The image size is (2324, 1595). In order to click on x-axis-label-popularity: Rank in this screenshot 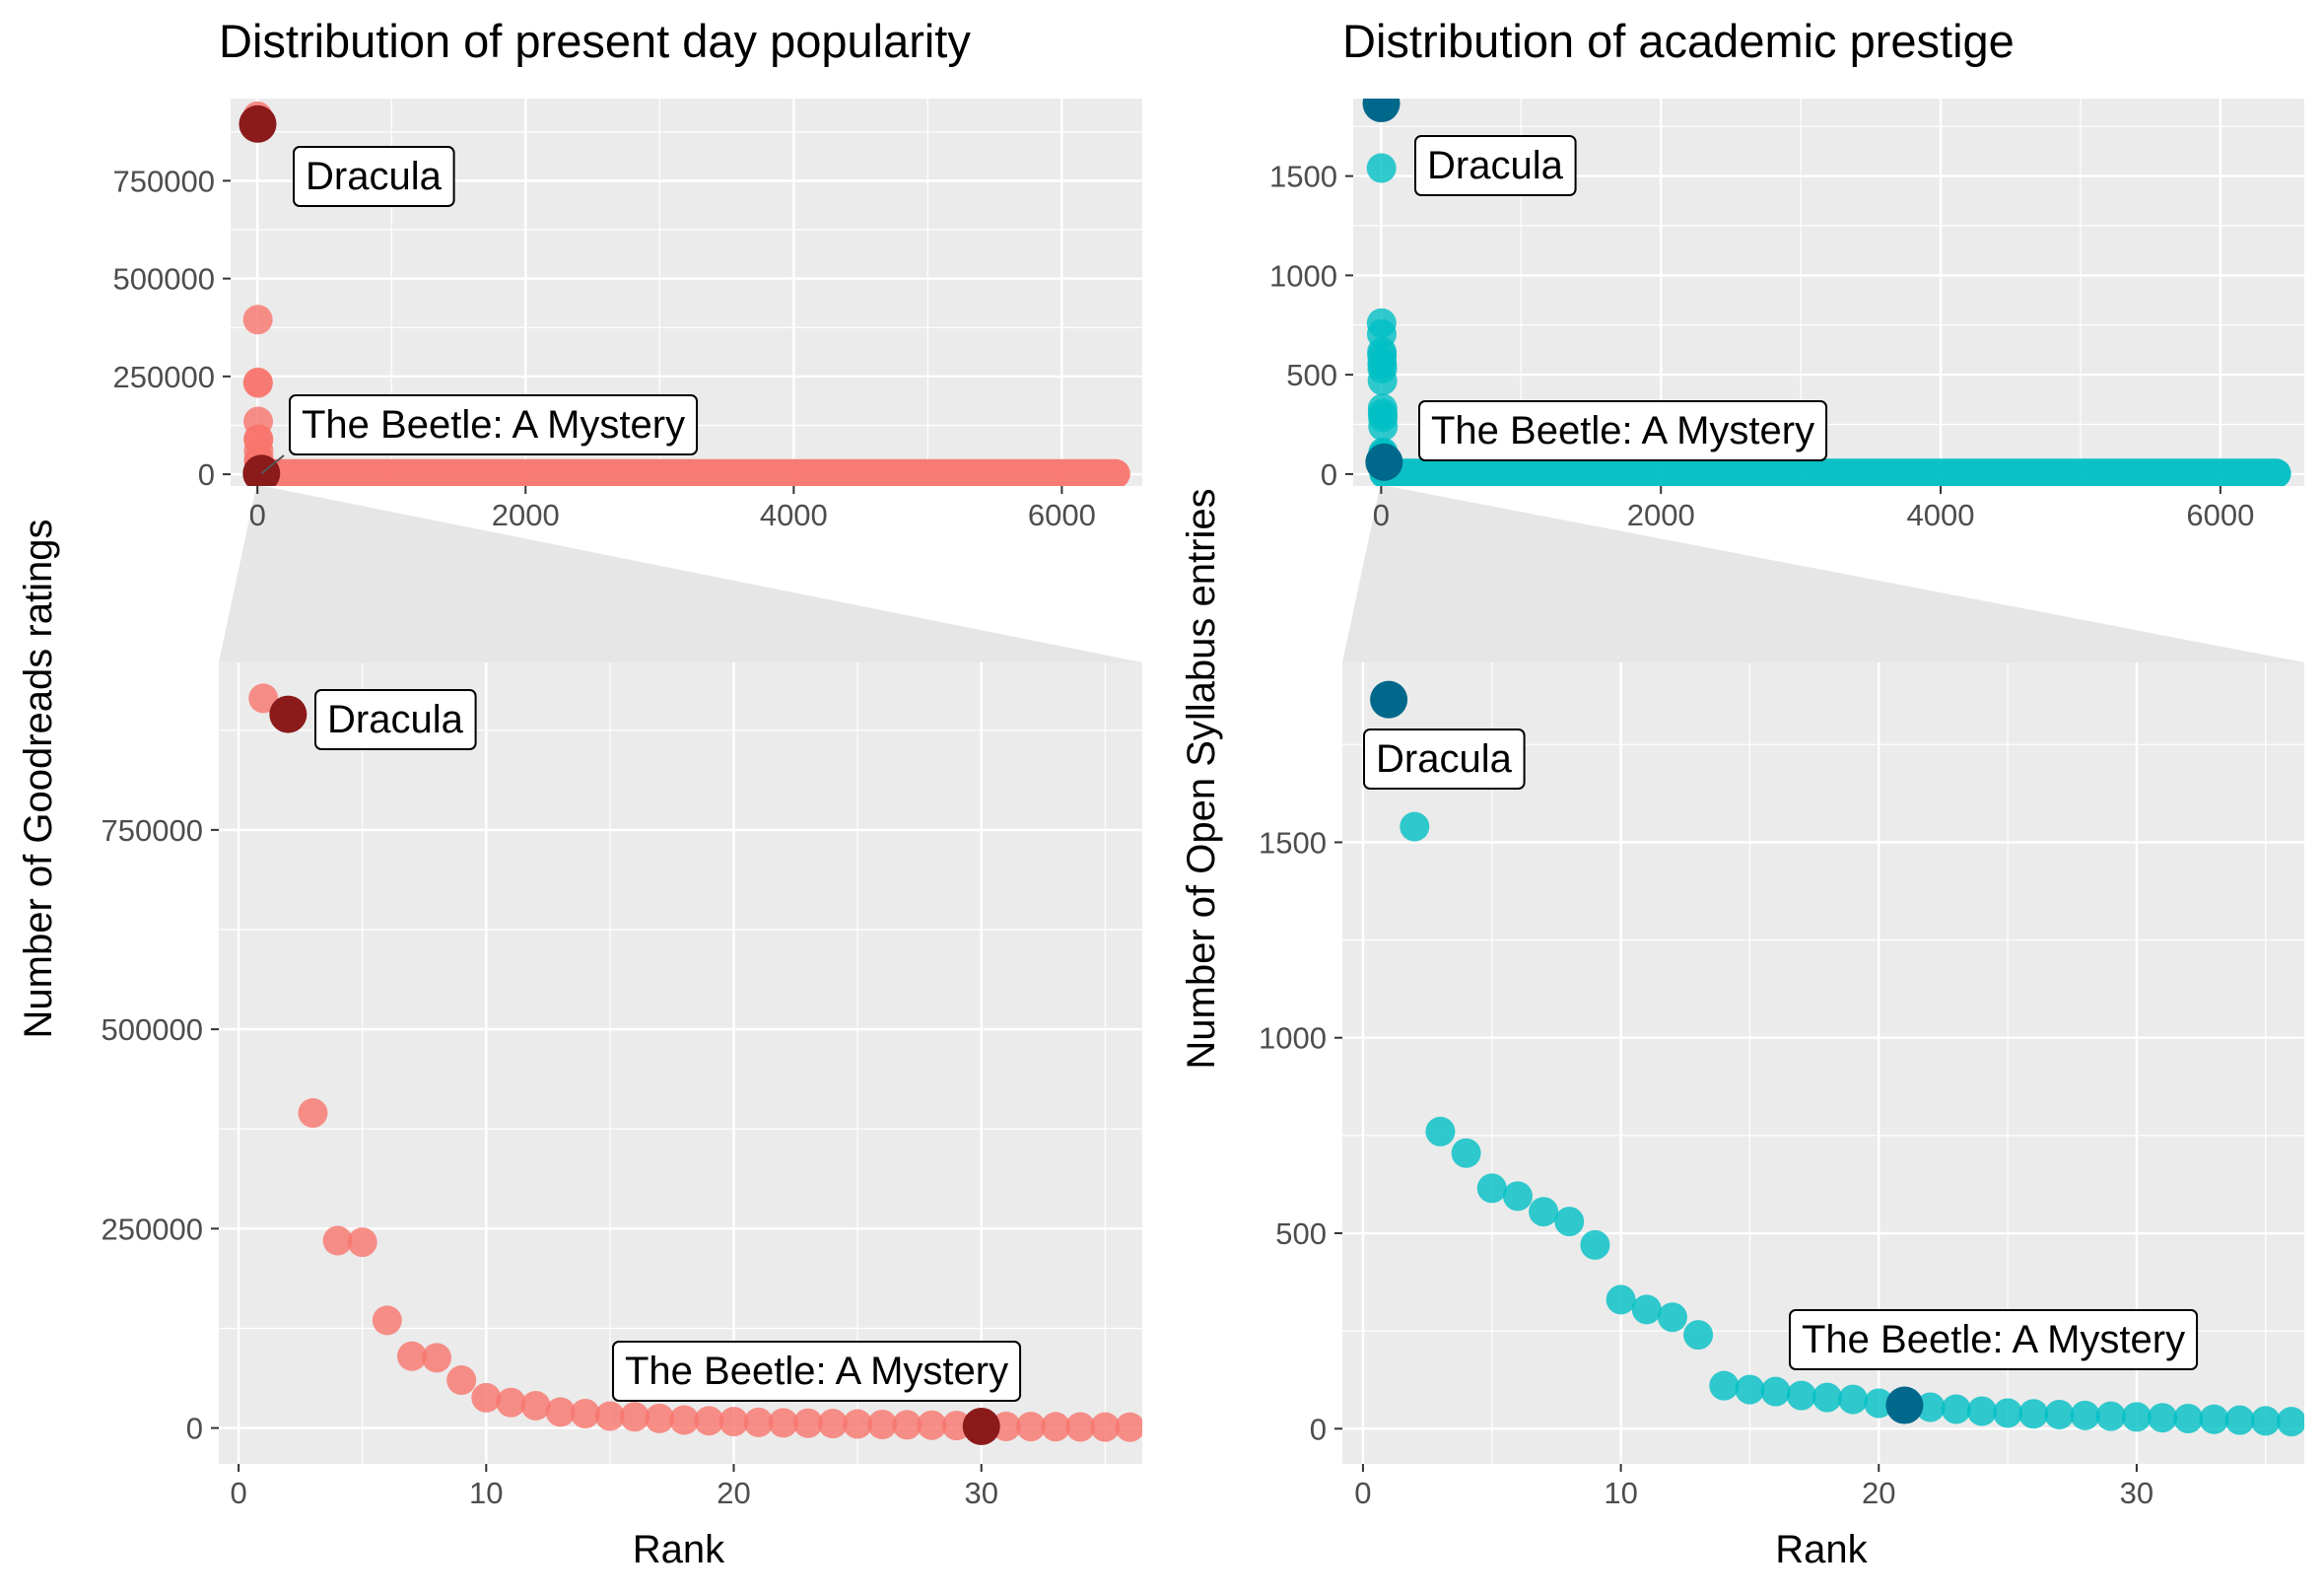, I will do `click(679, 1549)`.